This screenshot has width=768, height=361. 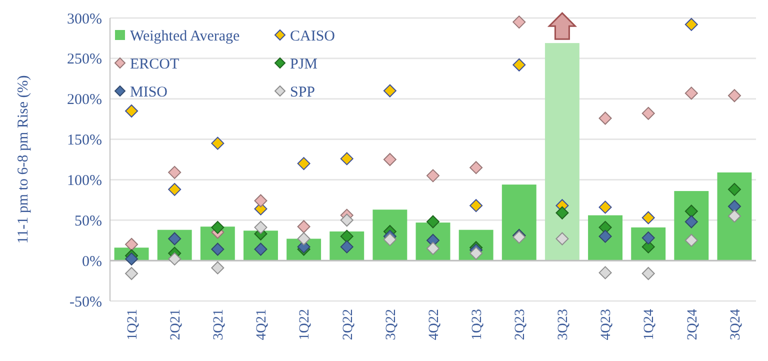 I want to click on legend-label: ERCOT, so click(x=155, y=64).